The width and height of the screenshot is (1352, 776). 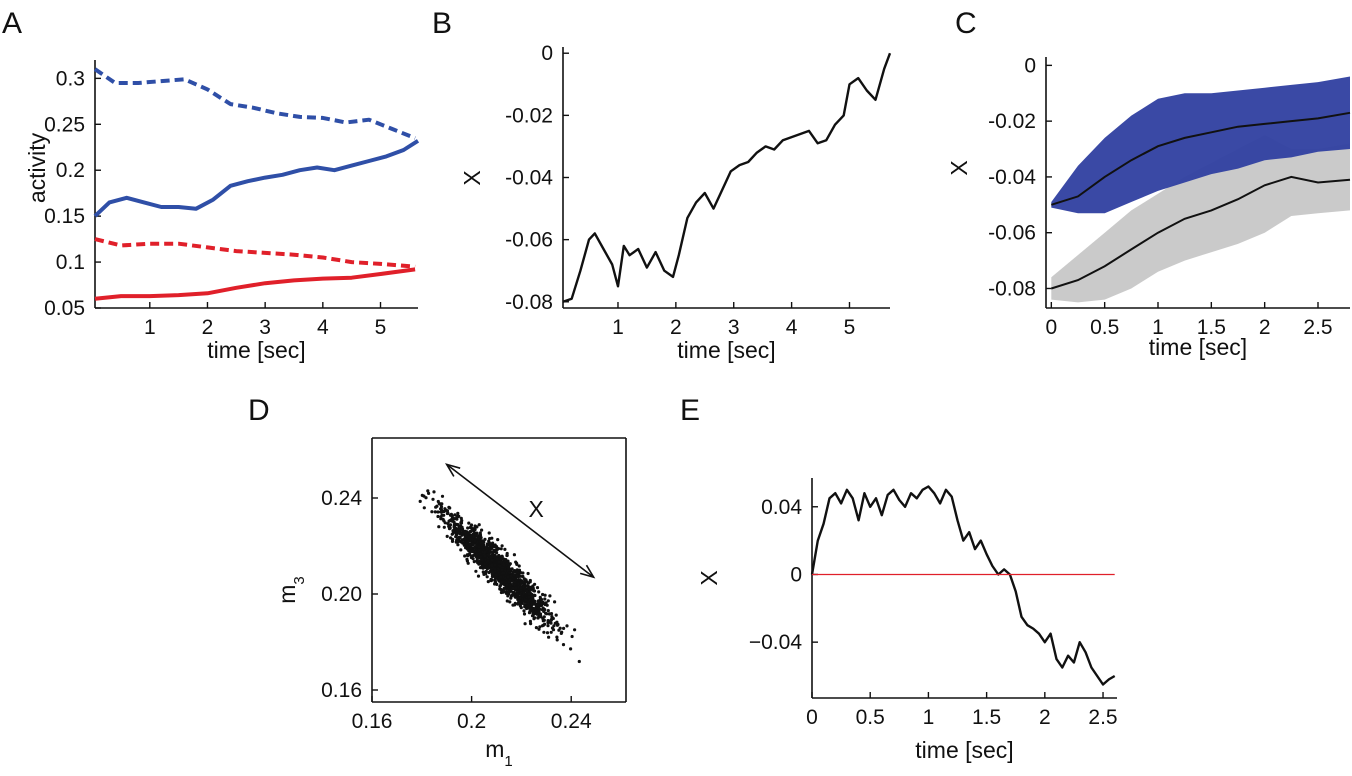 What do you see at coordinates (499, 753) in the screenshot?
I see `x-axis-label: m1` at bounding box center [499, 753].